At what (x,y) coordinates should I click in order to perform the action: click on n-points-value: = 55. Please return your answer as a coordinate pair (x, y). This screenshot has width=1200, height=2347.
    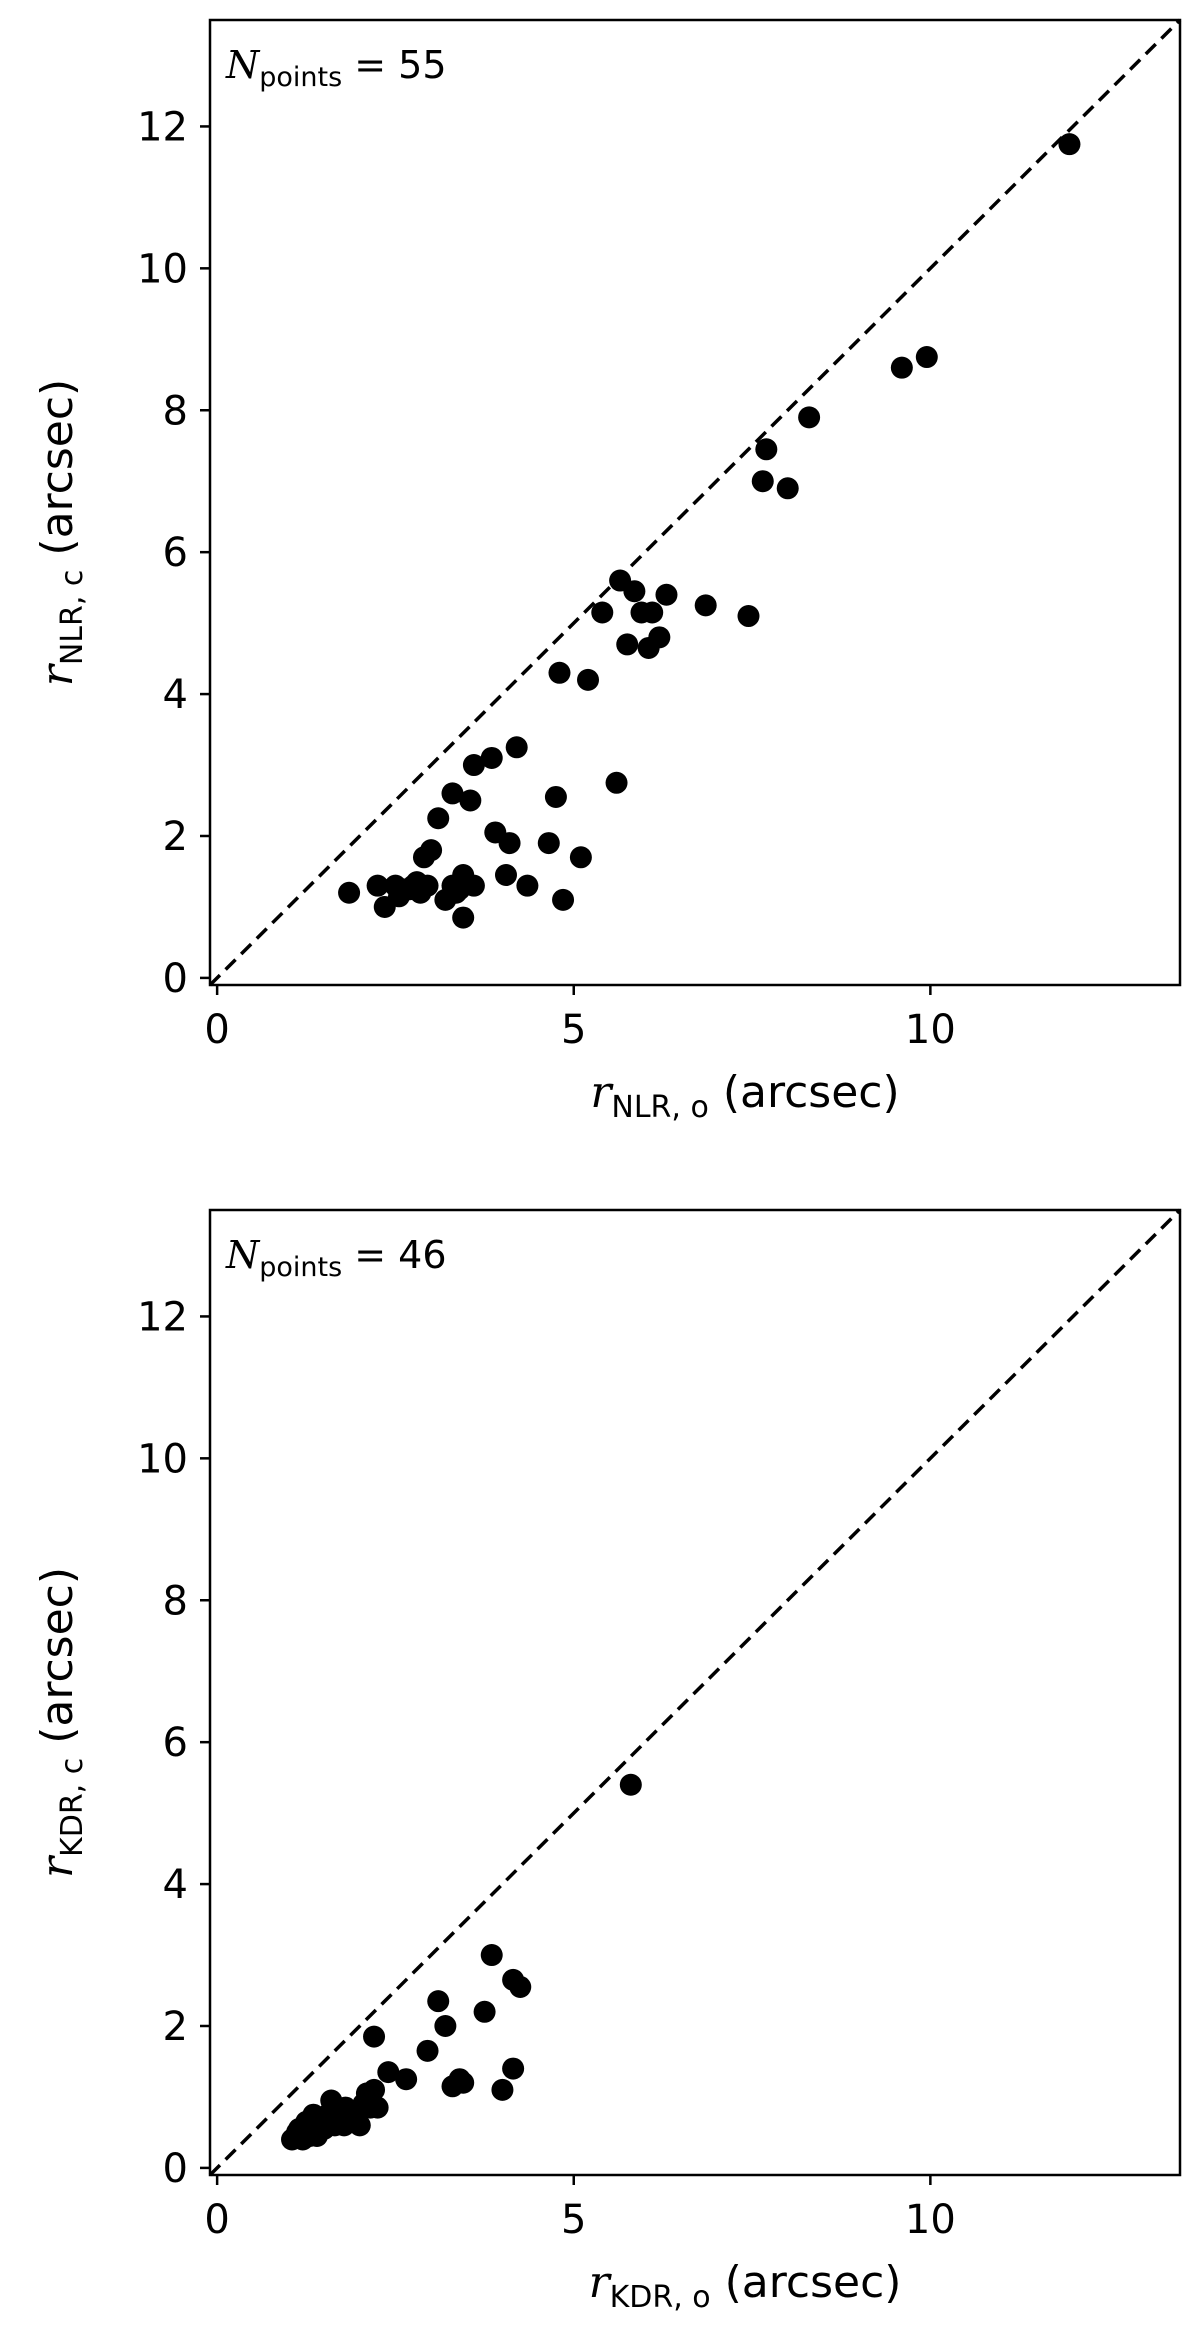
    Looking at the image, I should click on (394, 65).